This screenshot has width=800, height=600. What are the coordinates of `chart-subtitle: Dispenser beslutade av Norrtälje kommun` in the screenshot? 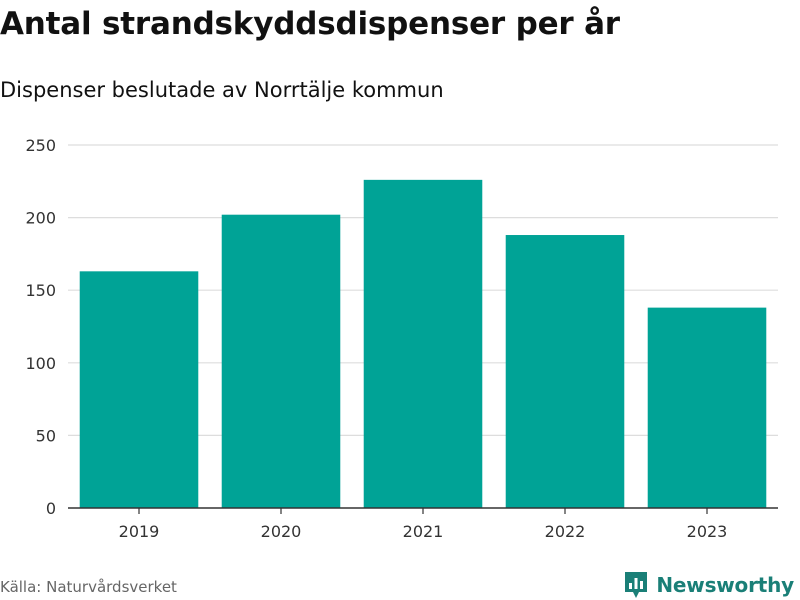 It's located at (222, 90).